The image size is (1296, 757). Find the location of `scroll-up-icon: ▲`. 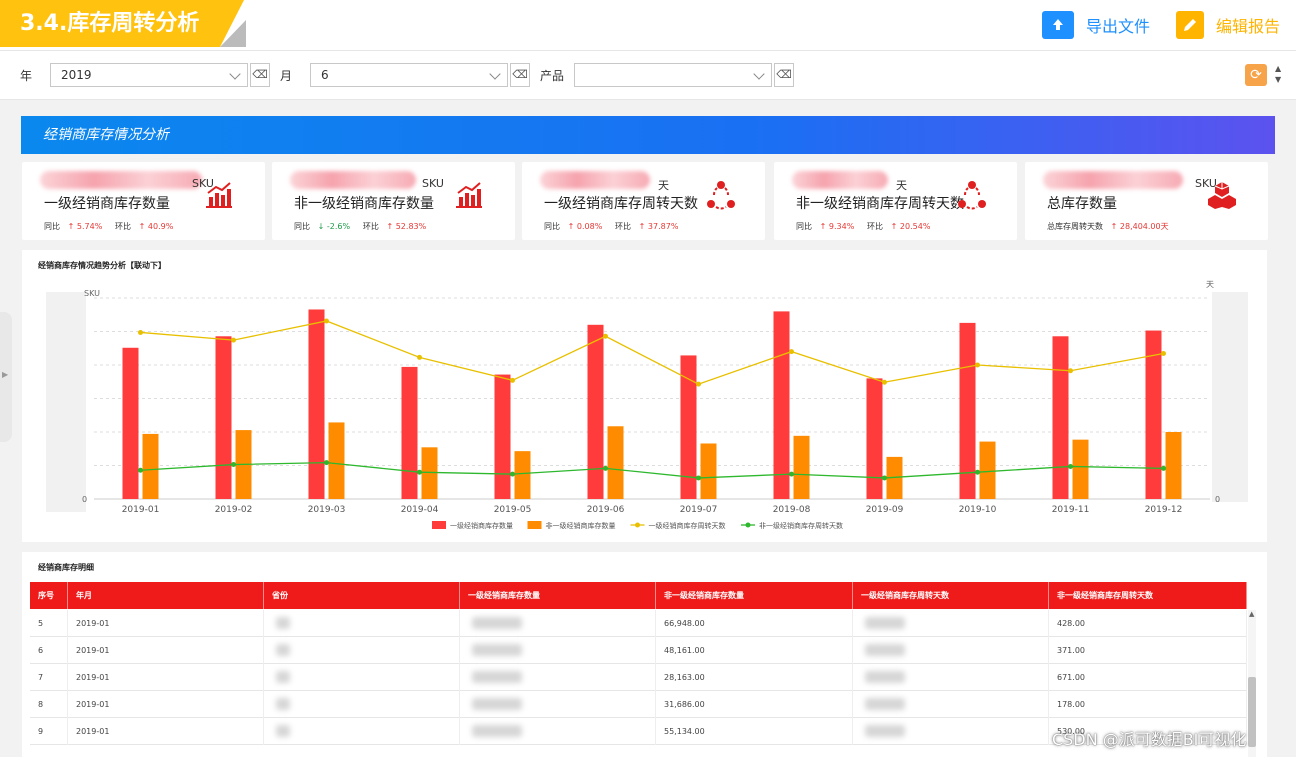

scroll-up-icon: ▲ is located at coordinates (1252, 614).